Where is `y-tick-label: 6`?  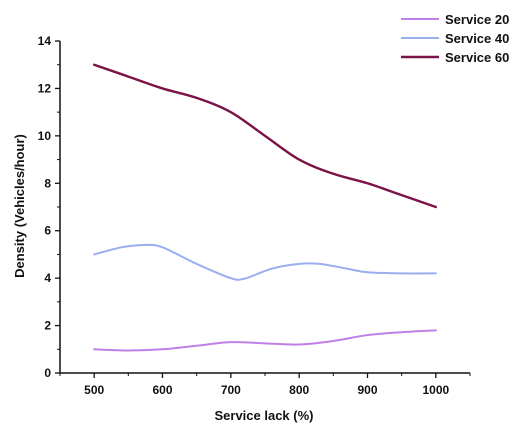 y-tick-label: 6 is located at coordinates (47, 231).